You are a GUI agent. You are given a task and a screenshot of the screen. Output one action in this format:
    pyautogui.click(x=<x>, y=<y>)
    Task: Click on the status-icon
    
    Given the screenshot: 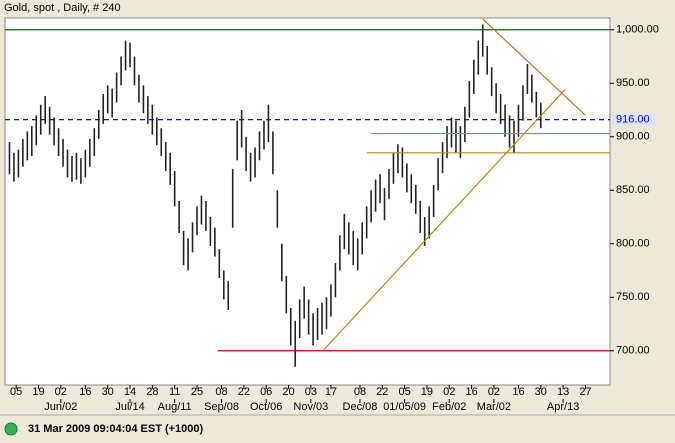 What is the action you would take?
    pyautogui.click(x=11, y=429)
    